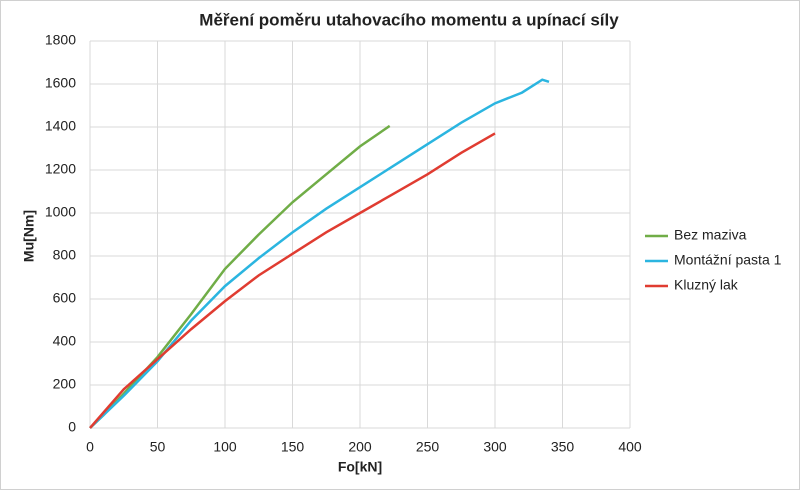 The image size is (800, 490). Describe the element at coordinates (630, 447) in the screenshot. I see `x-tick-label: 400` at that location.